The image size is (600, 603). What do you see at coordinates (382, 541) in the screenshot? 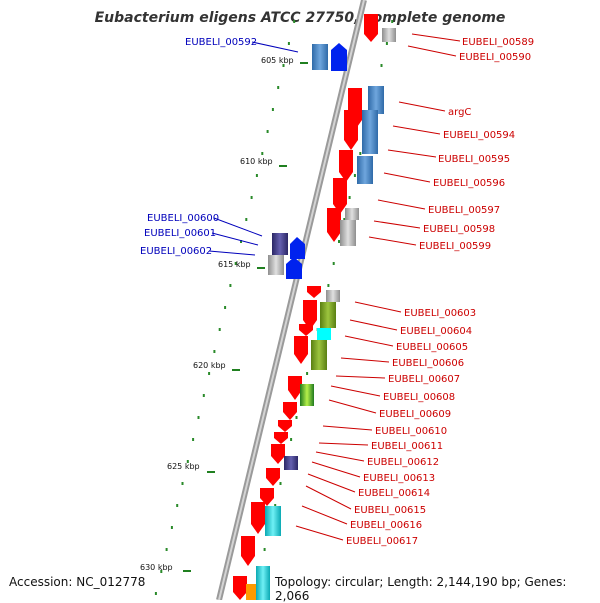
I see `label-eubeli-00617: EUBELI_00617` at bounding box center [382, 541].